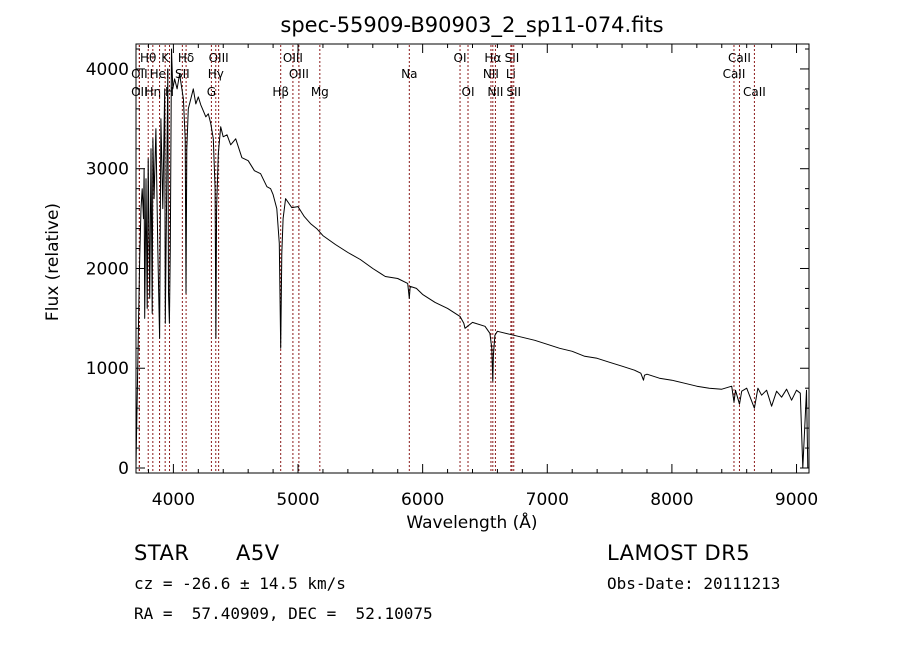 This screenshot has height=649, width=900. Describe the element at coordinates (320, 92) in the screenshot. I see `spectral-line-label: Mg` at that location.